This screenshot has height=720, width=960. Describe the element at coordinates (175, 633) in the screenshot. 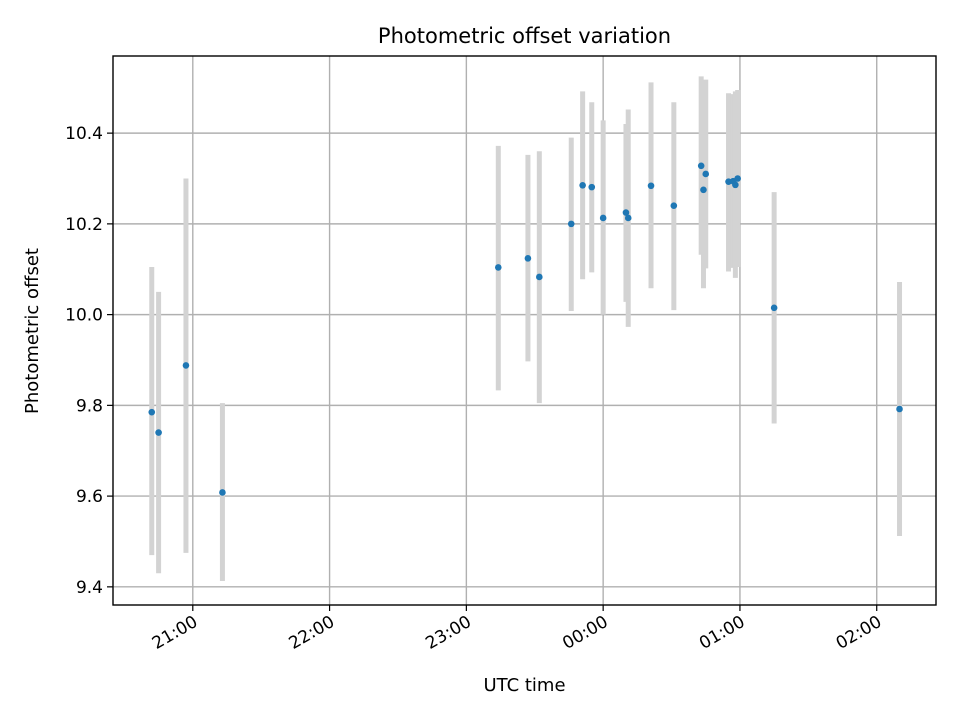

I see `x-tick-label: 21:00` at that location.